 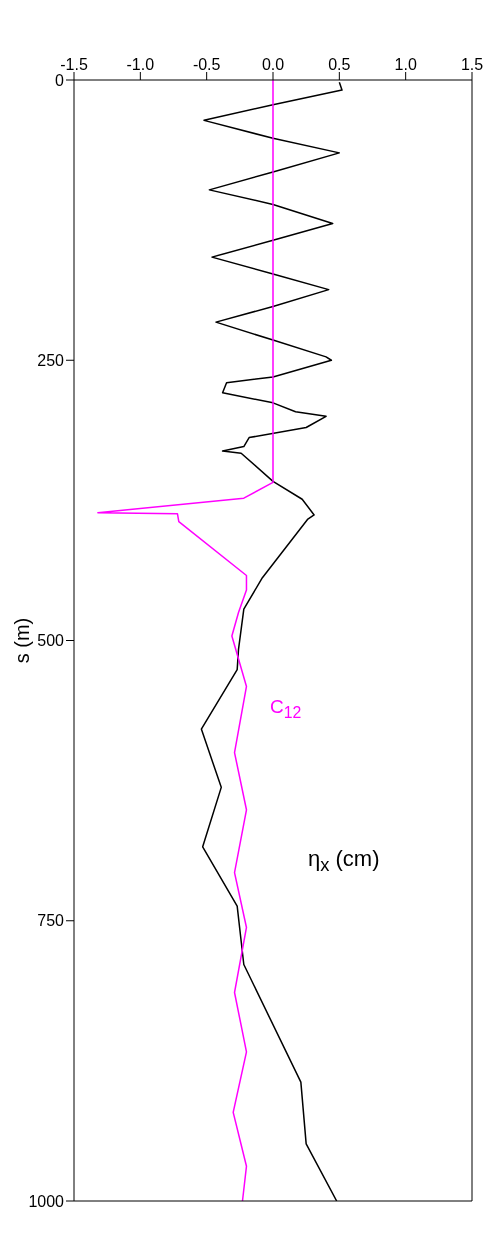 I want to click on y-tick-label: 0, so click(x=60, y=80).